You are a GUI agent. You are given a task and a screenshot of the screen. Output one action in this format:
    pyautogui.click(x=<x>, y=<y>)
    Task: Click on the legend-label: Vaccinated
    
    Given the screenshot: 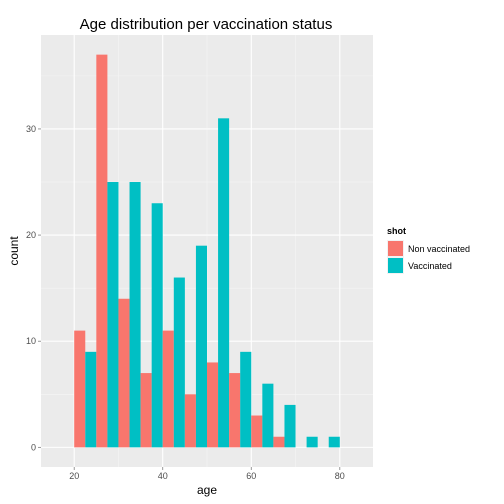 What is the action you would take?
    pyautogui.click(x=430, y=266)
    